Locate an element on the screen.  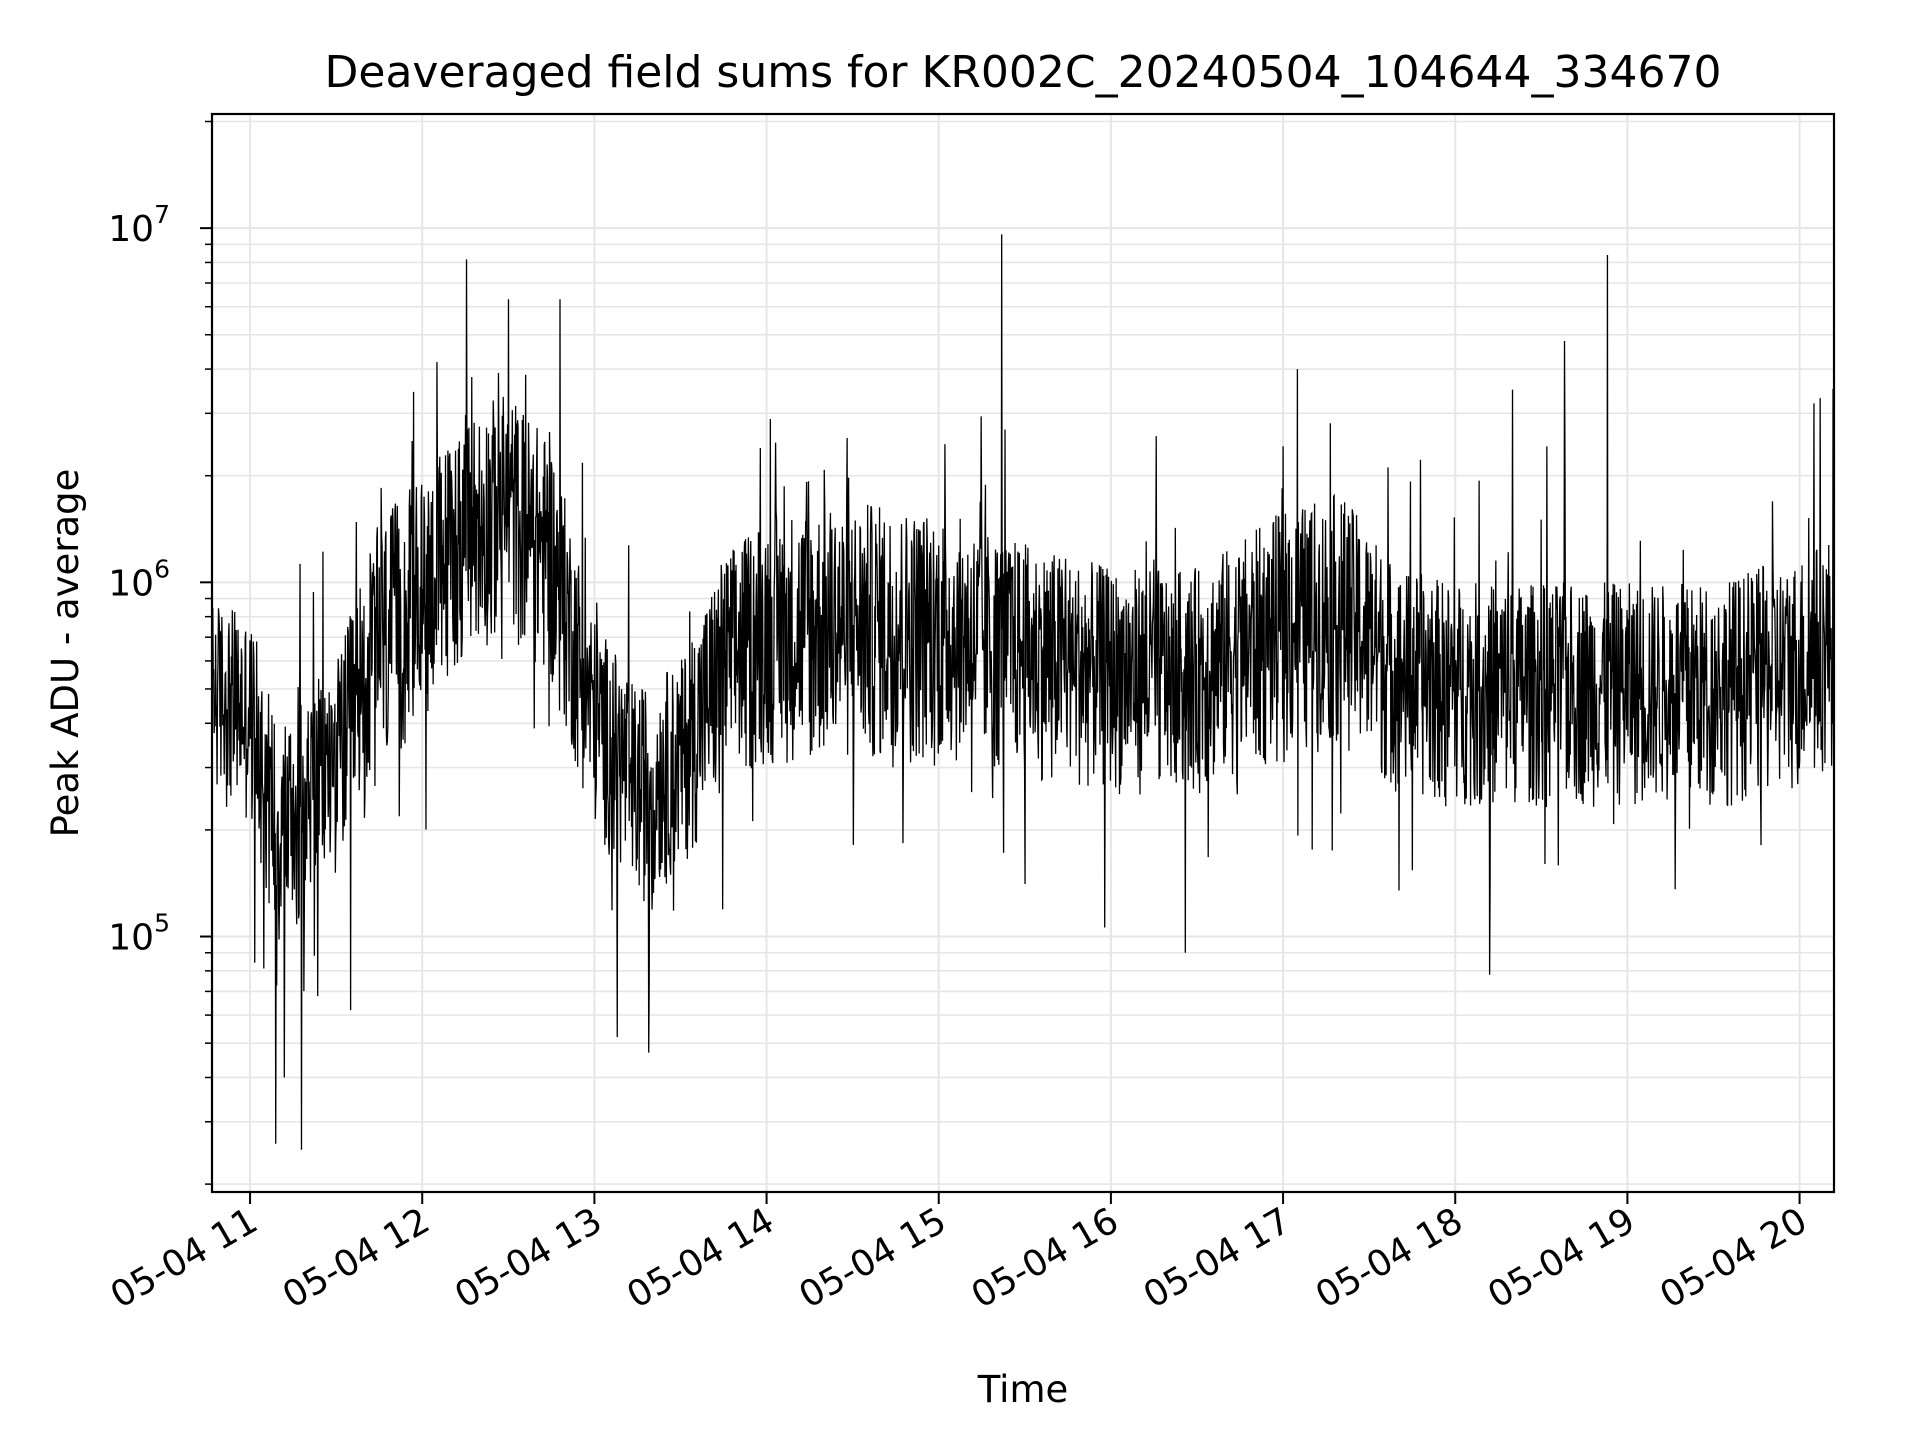
y-tick-label: 10⁷ is located at coordinates (139, 225).